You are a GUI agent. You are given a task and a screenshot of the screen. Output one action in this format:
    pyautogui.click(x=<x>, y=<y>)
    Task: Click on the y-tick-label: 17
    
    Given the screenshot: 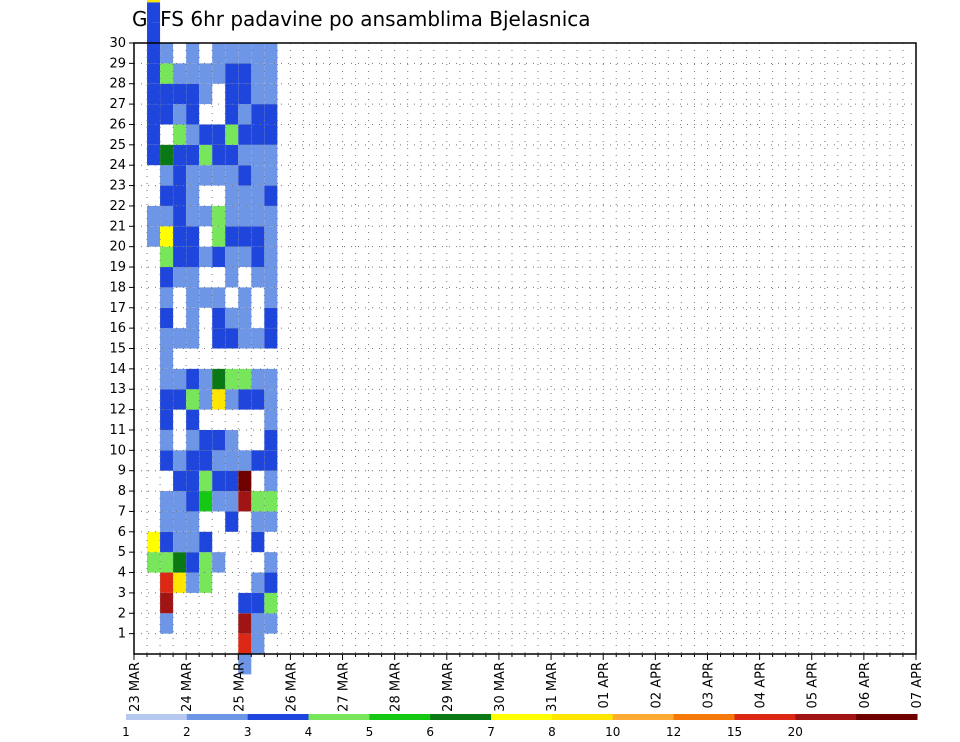 What is the action you would take?
    pyautogui.click(x=117, y=308)
    